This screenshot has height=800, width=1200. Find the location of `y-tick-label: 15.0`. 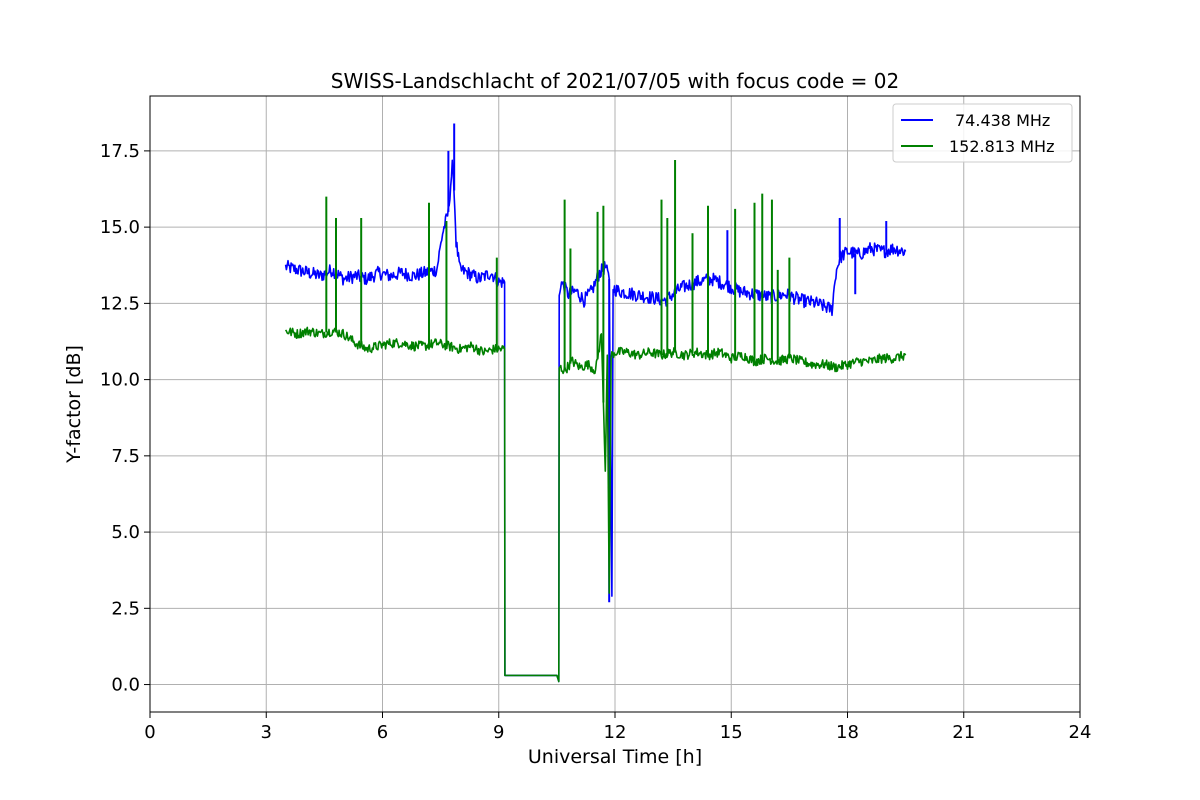

y-tick-label: 15.0 is located at coordinates (120, 227).